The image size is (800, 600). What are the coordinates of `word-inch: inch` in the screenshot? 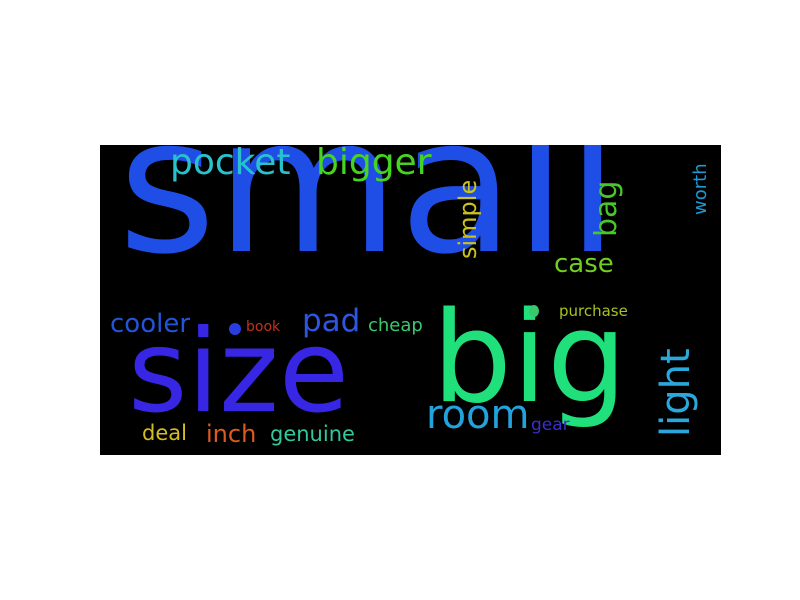 It's located at (231, 434).